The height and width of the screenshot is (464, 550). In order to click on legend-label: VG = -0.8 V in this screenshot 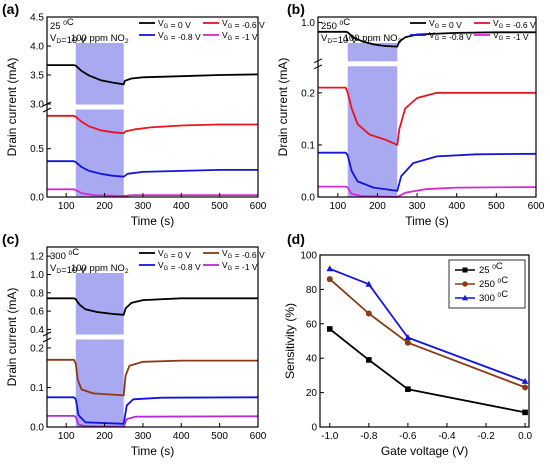, I will do `click(450, 36)`.